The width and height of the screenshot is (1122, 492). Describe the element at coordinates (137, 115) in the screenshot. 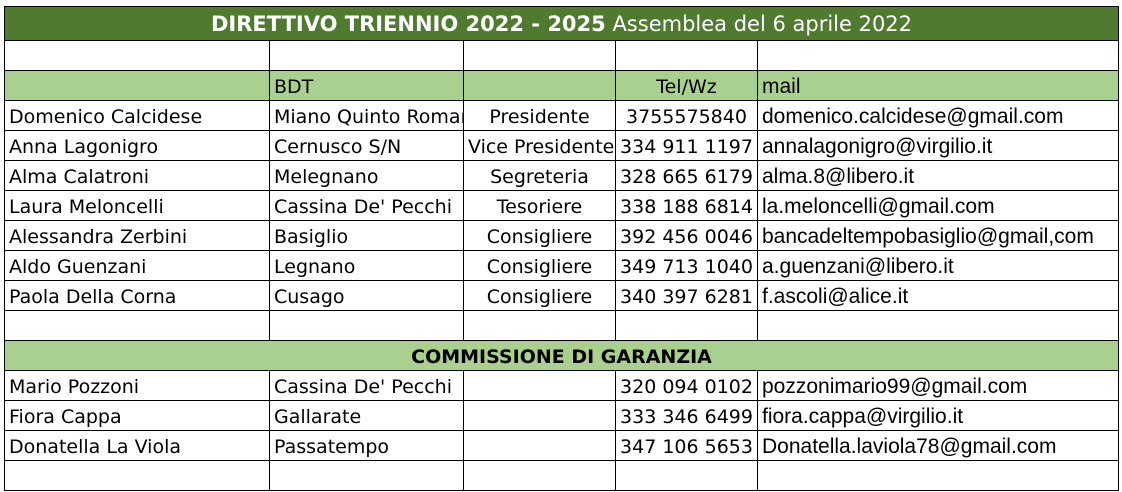

I see `member-name: Domenico Calcidese` at that location.